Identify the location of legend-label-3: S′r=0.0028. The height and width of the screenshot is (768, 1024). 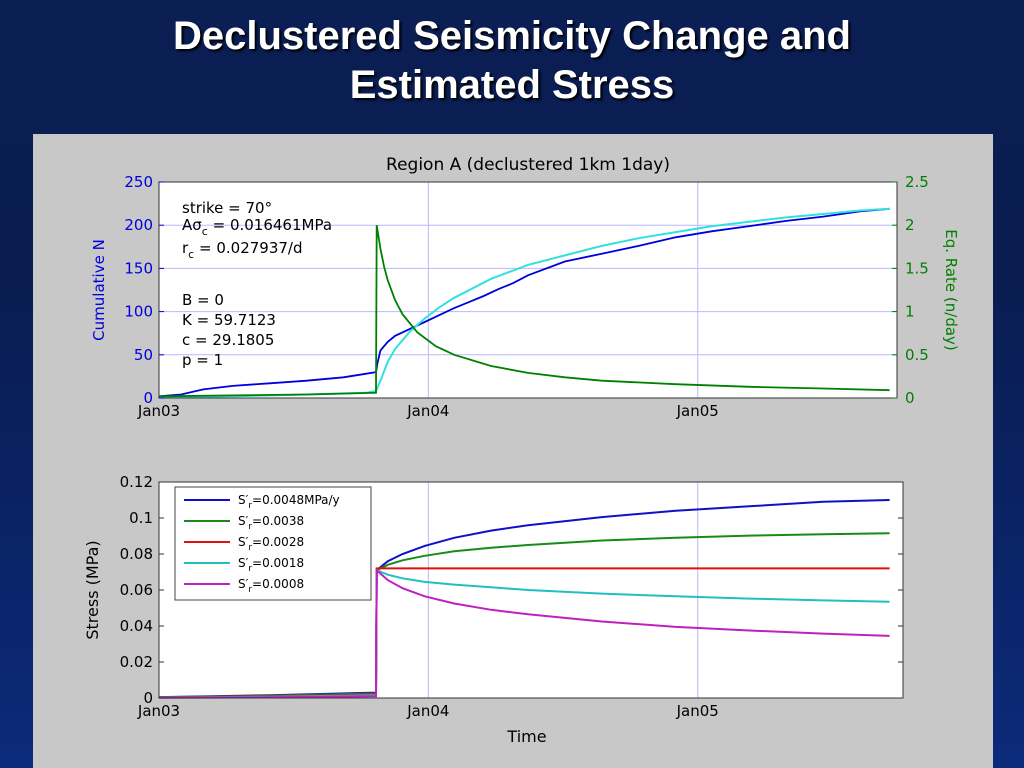
(271, 544).